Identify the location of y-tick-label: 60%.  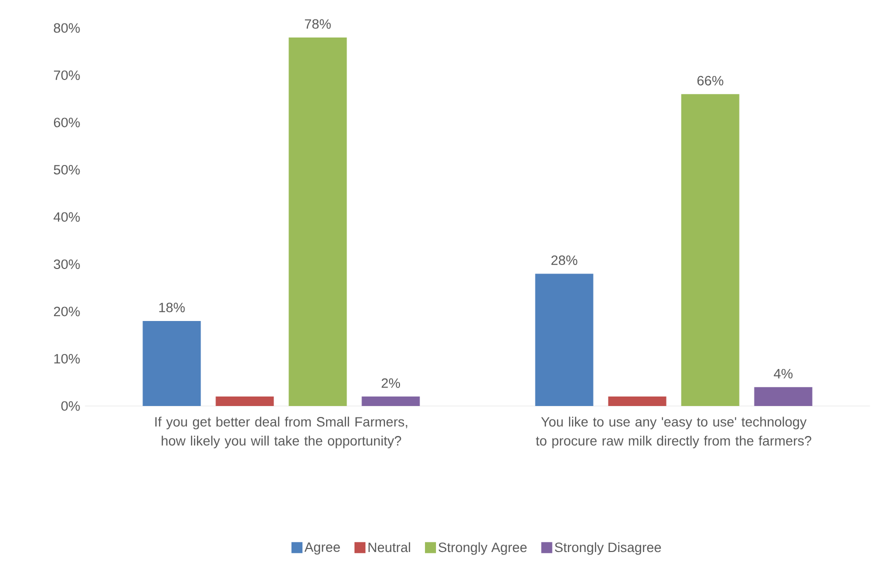
(67, 123).